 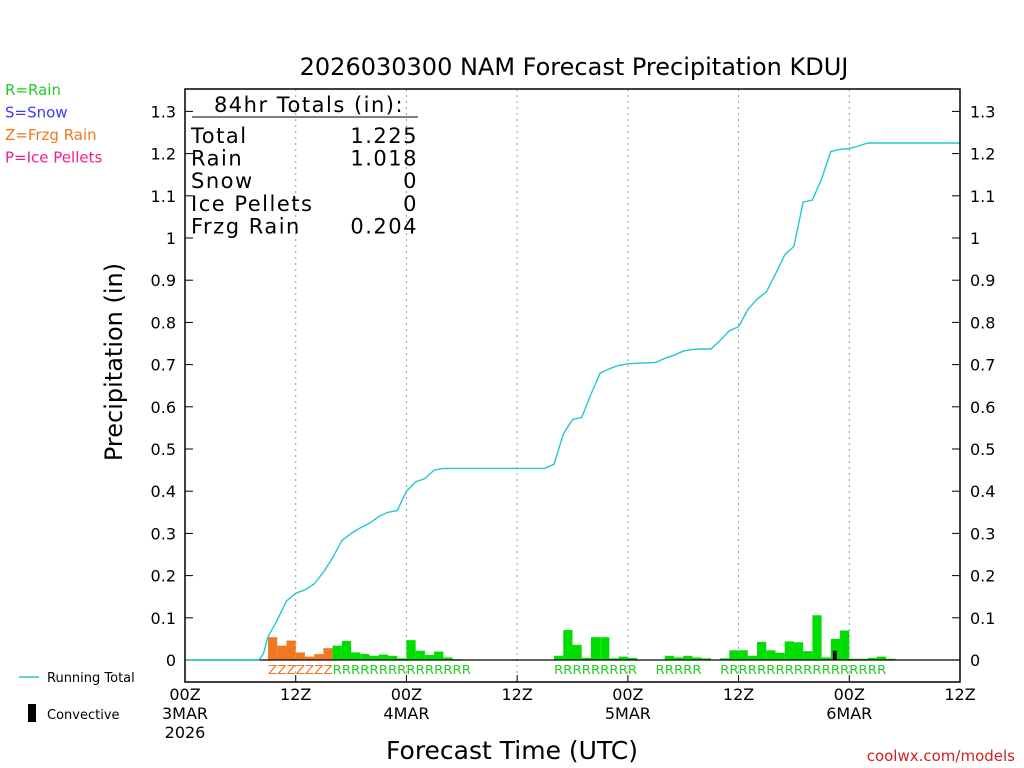 What do you see at coordinates (973, 386) in the screenshot?
I see `right-y-ticks: 0 0.1 0.2 0.3 0.4 0.5 0.6 0.7 0.8 0.9 1 1.1 1.2 1.3` at bounding box center [973, 386].